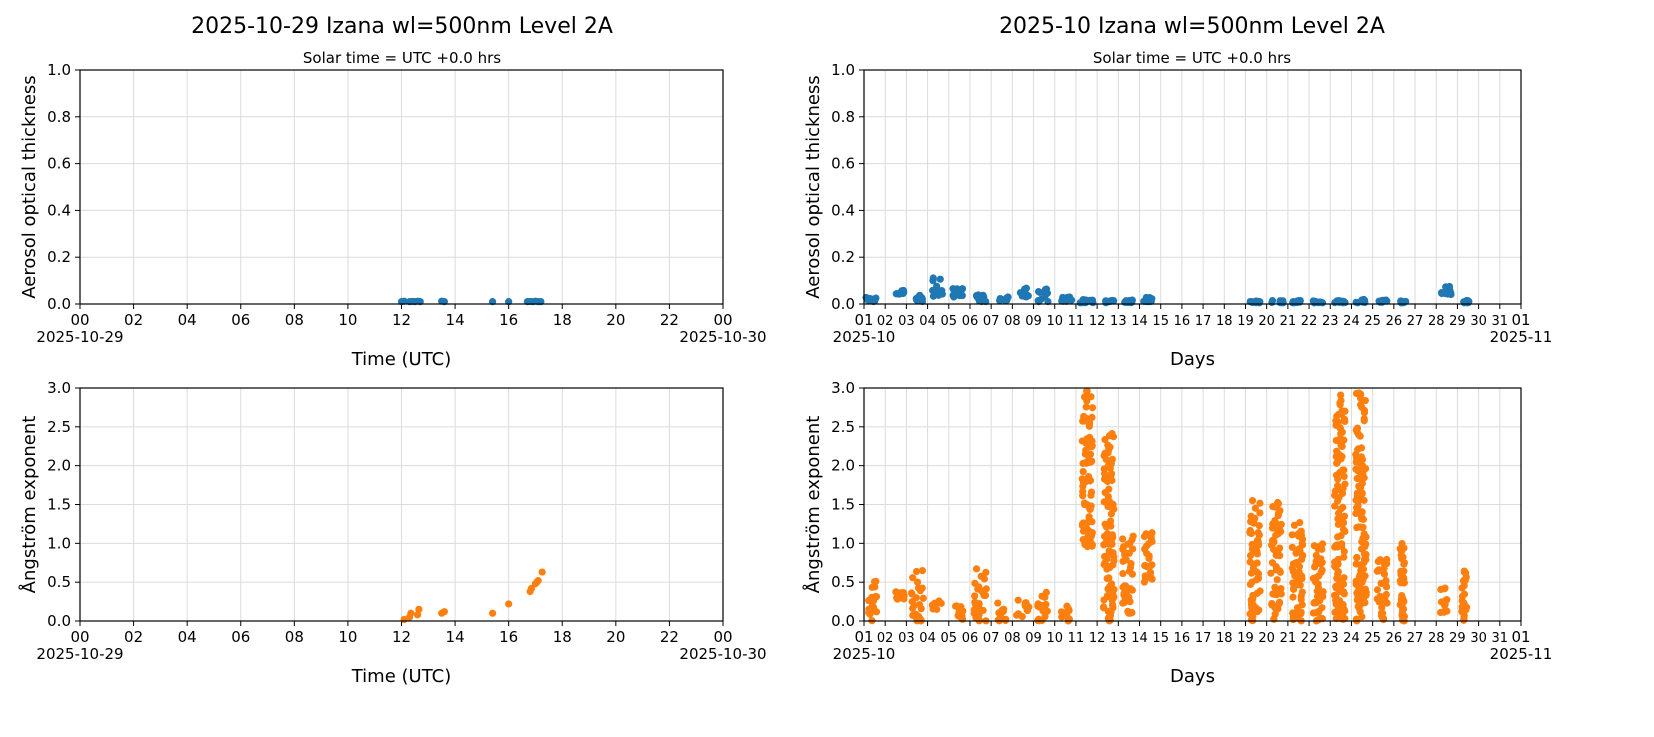  I want to click on x-tick-label: 27, so click(1415, 321).